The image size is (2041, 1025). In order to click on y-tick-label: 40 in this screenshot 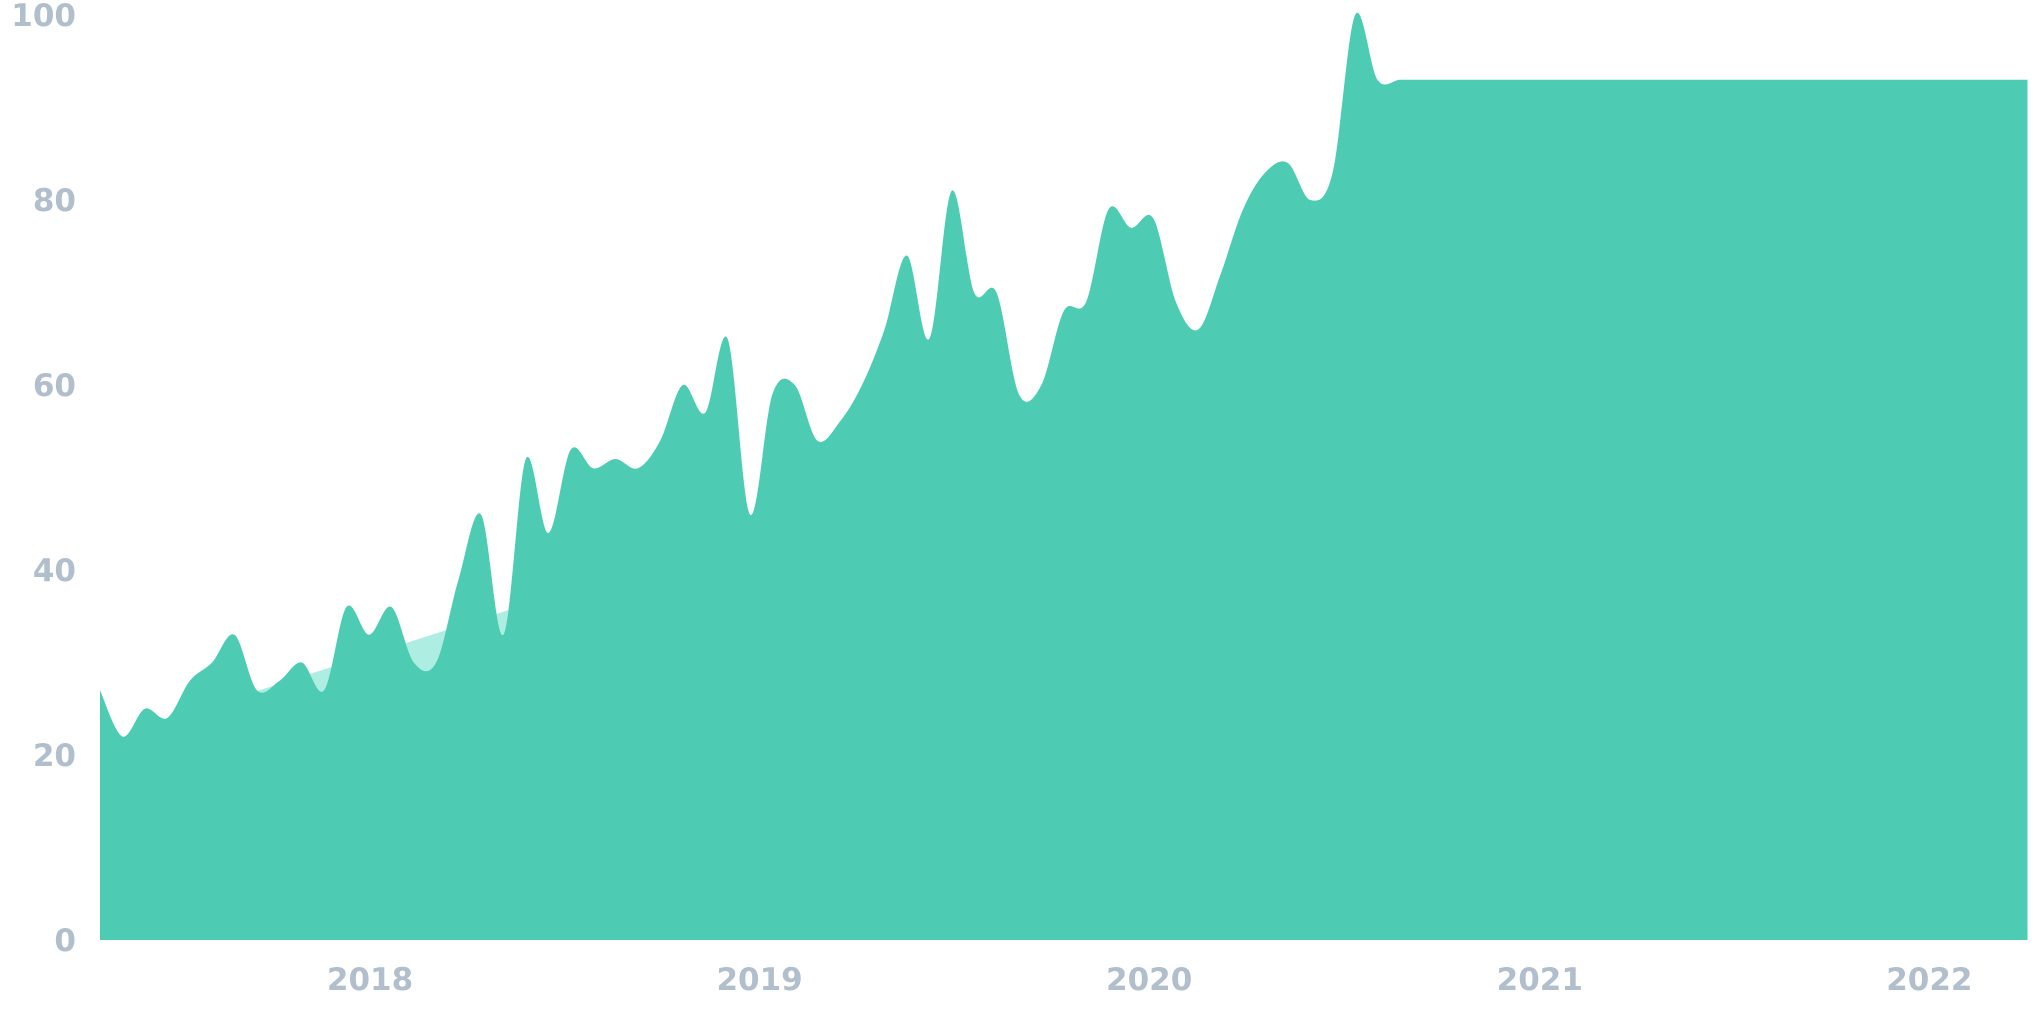, I will do `click(54, 571)`.